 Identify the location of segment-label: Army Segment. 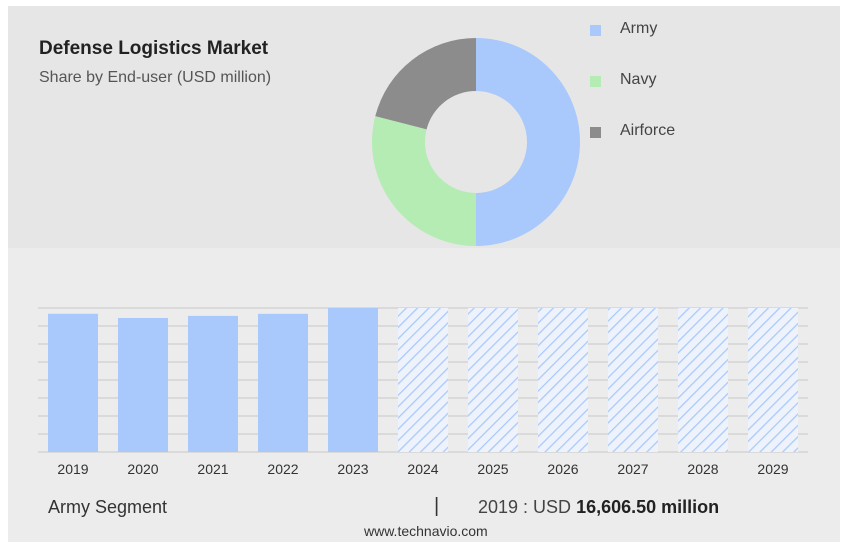
(108, 507).